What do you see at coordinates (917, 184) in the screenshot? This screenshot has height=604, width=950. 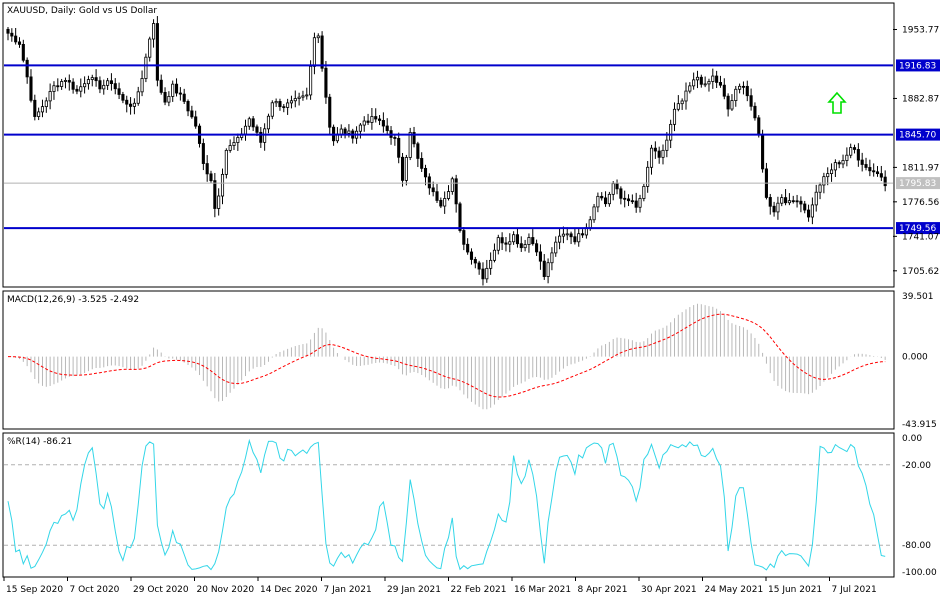 I see `current-price-label: 1795.83` at bounding box center [917, 184].